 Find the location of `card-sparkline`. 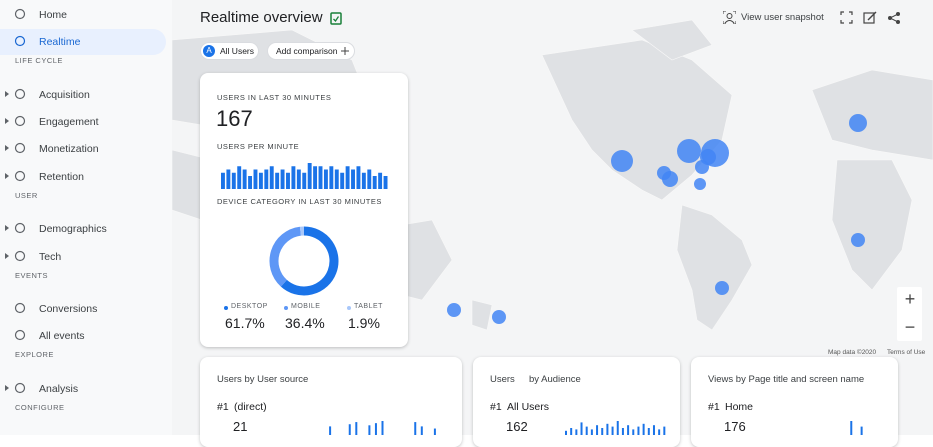

card-sparkline is located at coordinates (616, 426).